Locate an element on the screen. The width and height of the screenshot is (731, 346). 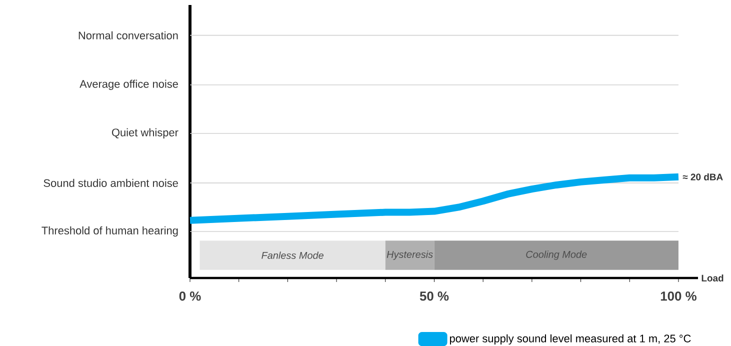
x-tick-label: 0 % is located at coordinates (190, 296).